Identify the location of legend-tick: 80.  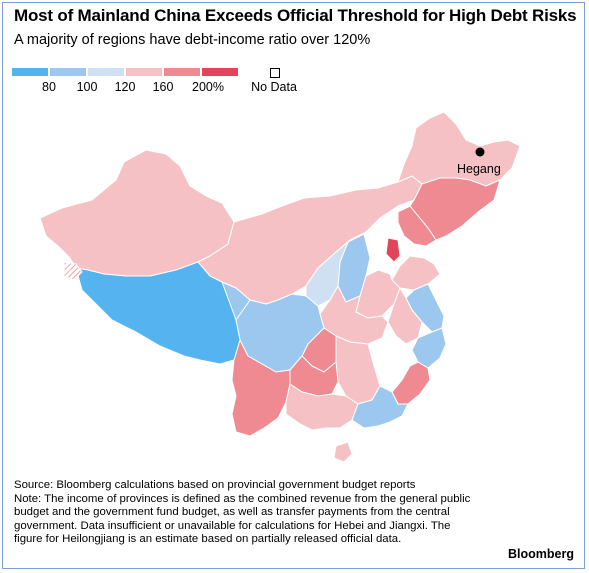
(49, 87).